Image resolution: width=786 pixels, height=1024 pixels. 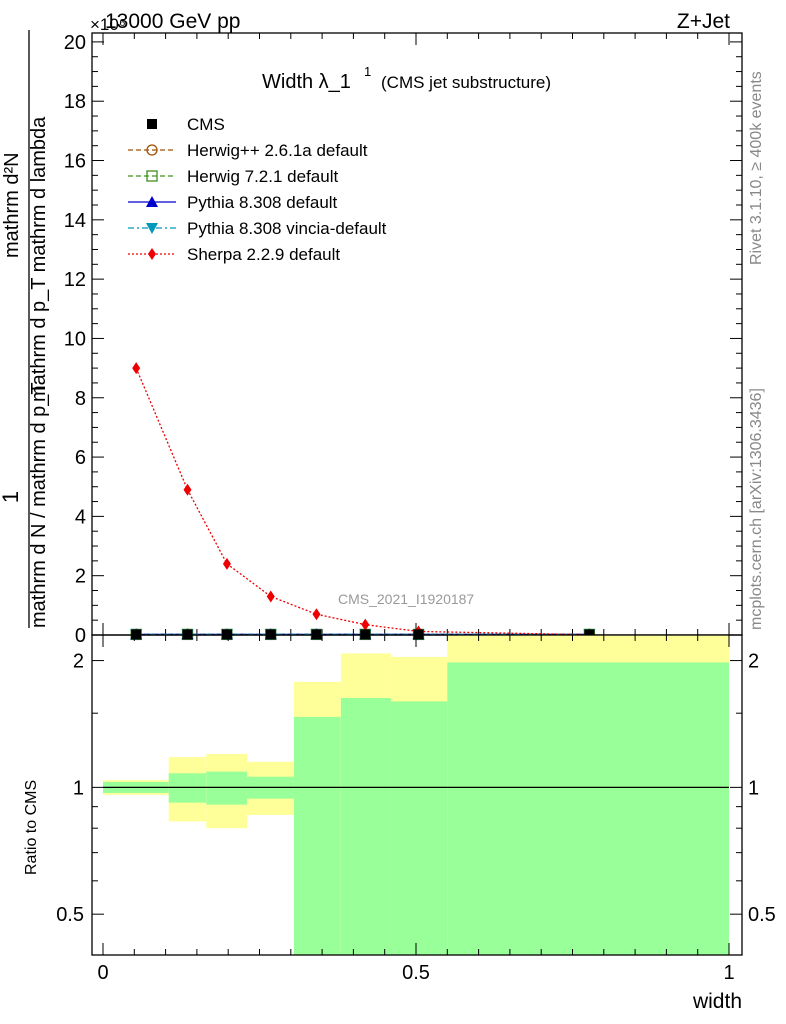 I want to click on y-label-one: 1, so click(x=11, y=497).